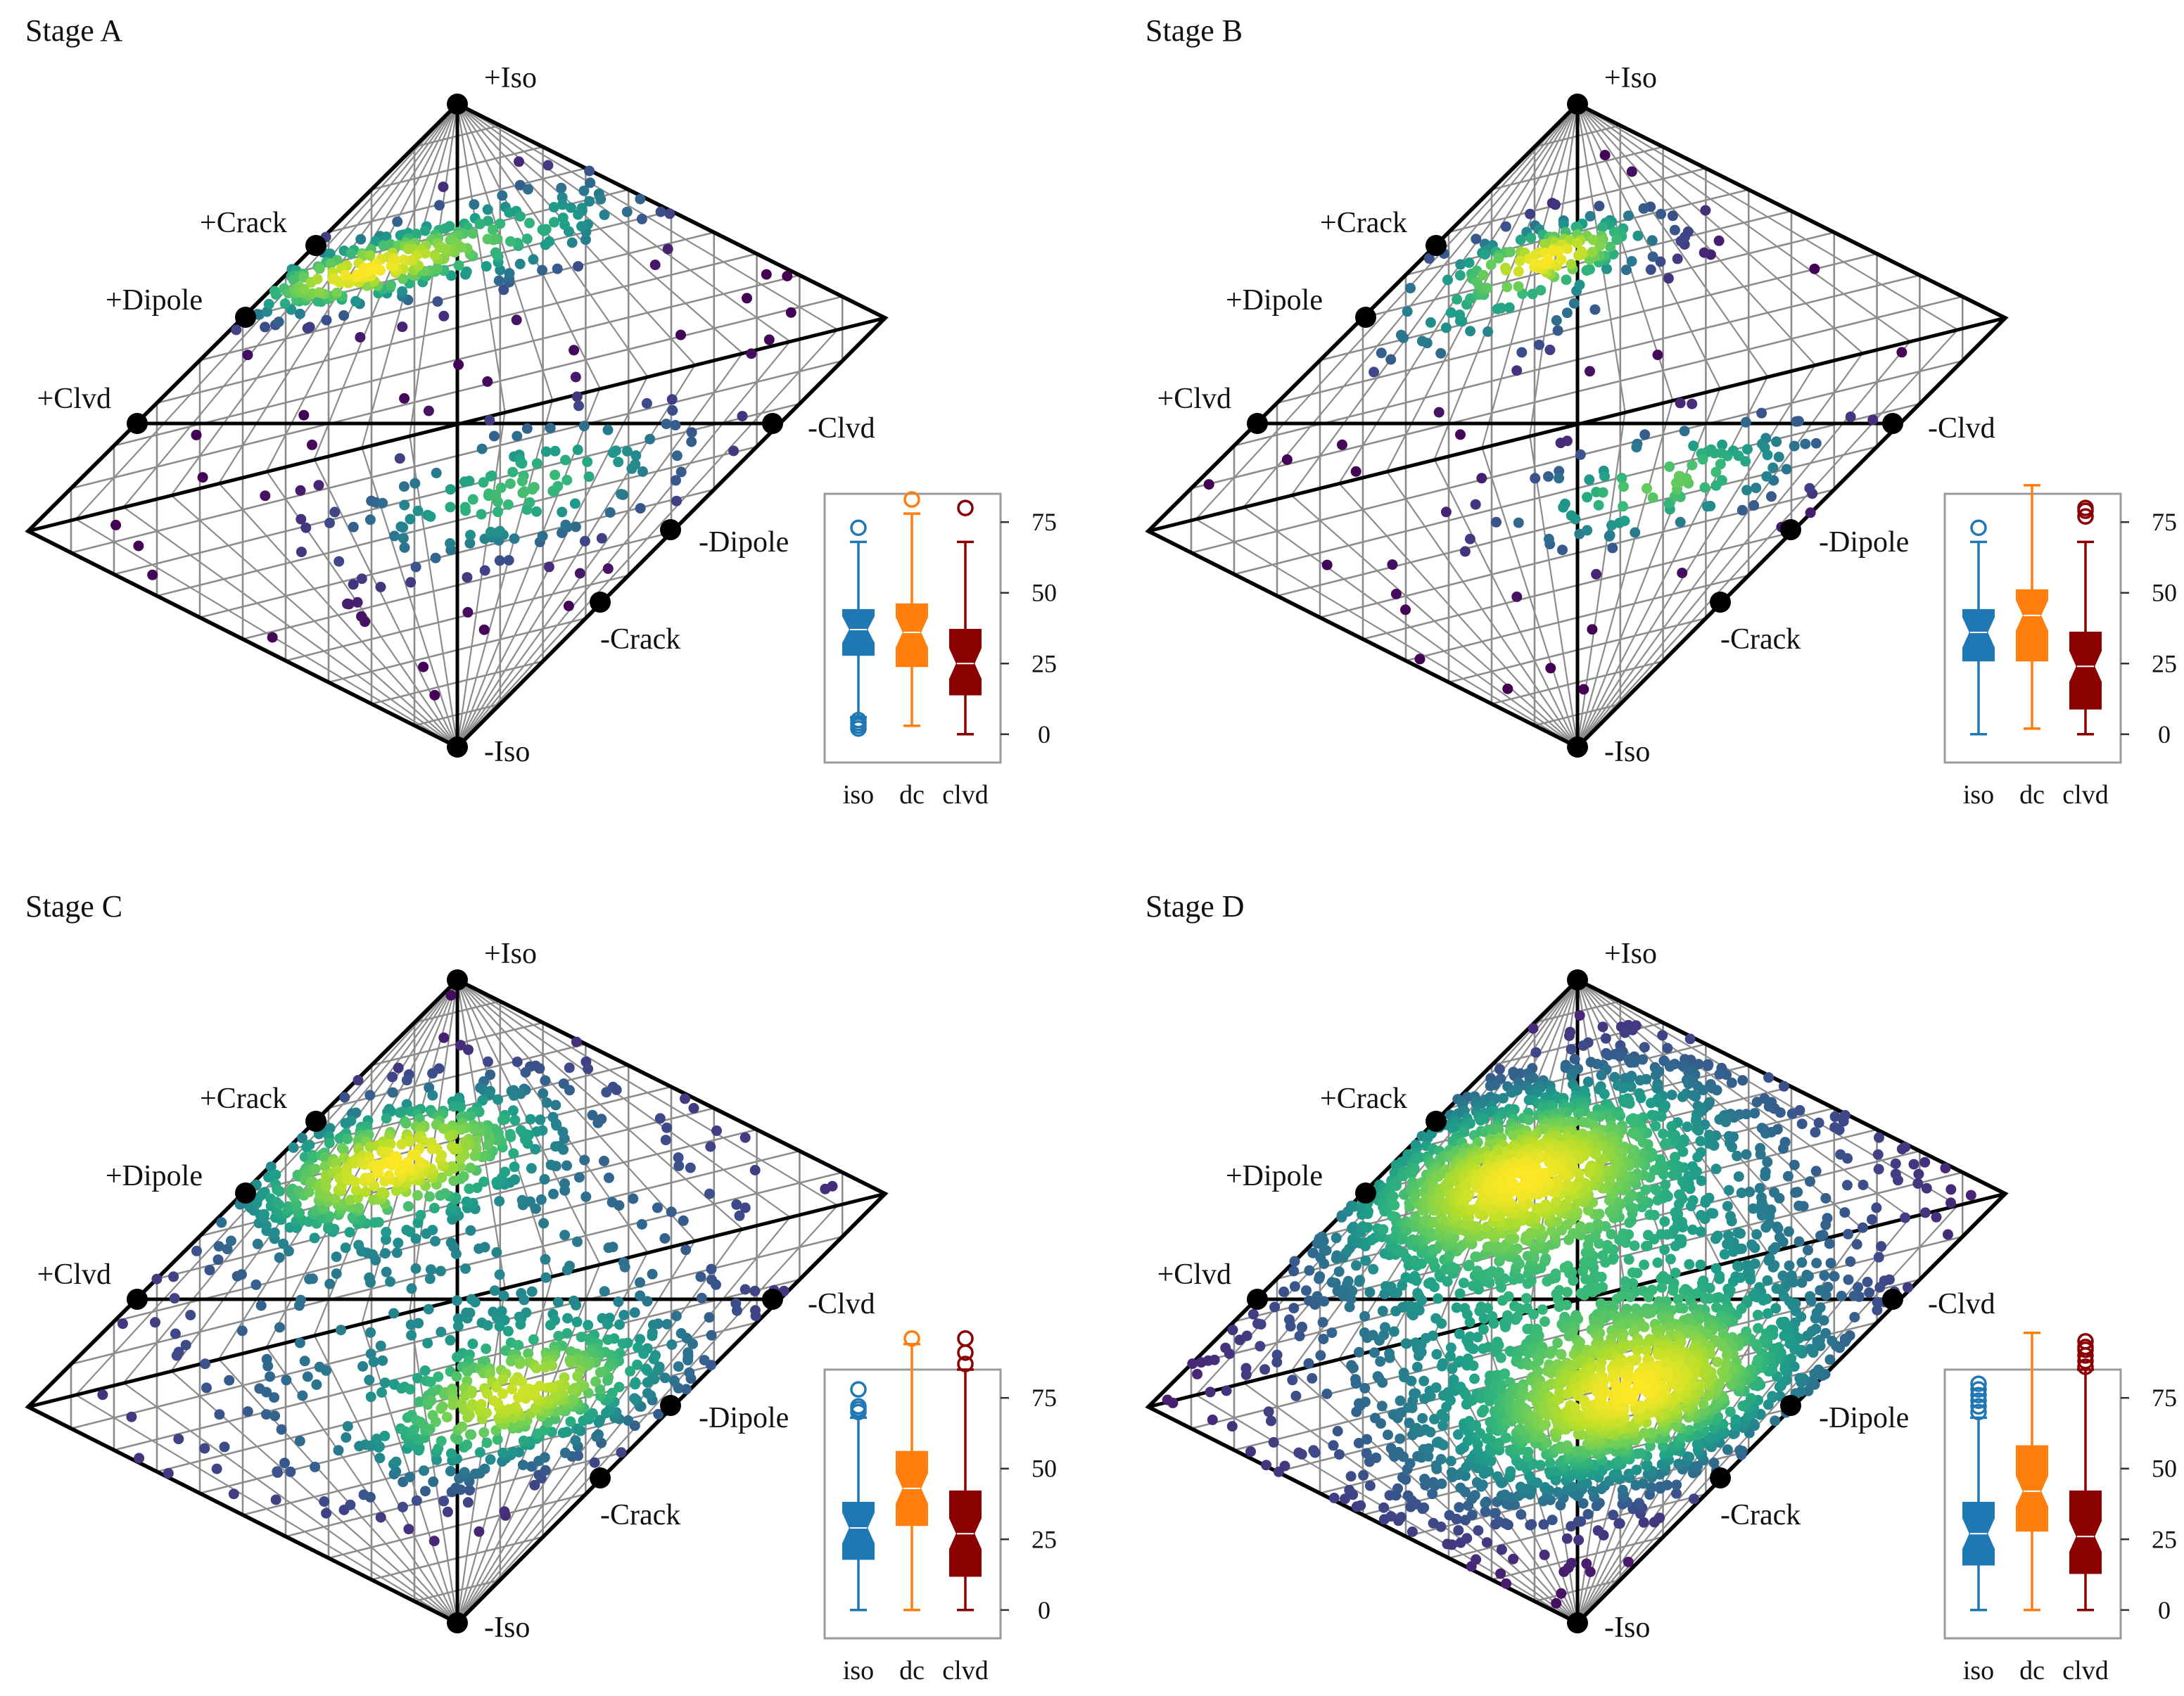 The image size is (2184, 1696). I want to click on vertex-marker-neg-iso, so click(457, 1622).